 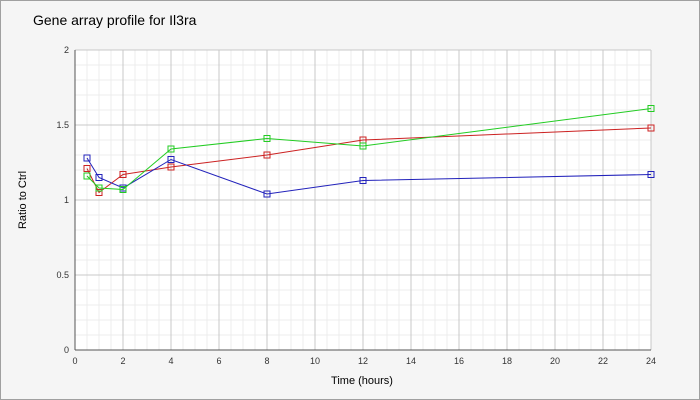 I want to click on x-tick-label: 22, so click(x=603, y=361).